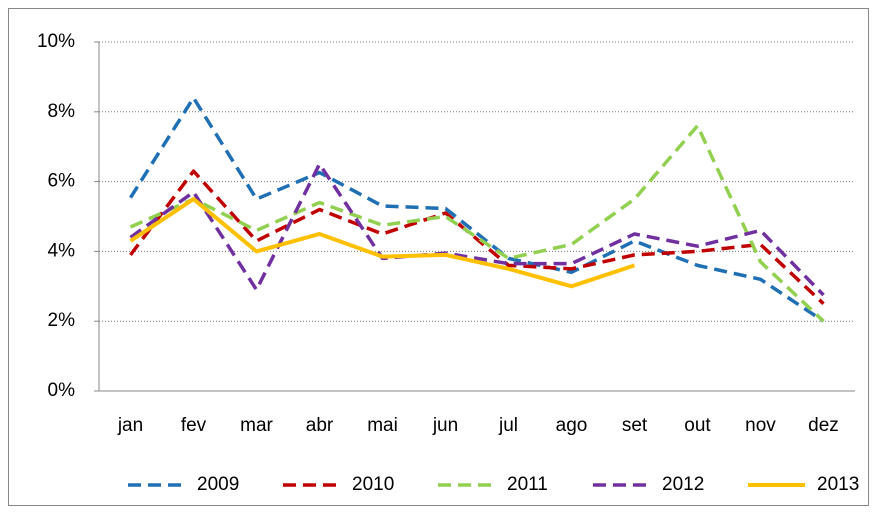 This screenshot has height=514, width=877. I want to click on x-tick-label: nov, so click(760, 425).